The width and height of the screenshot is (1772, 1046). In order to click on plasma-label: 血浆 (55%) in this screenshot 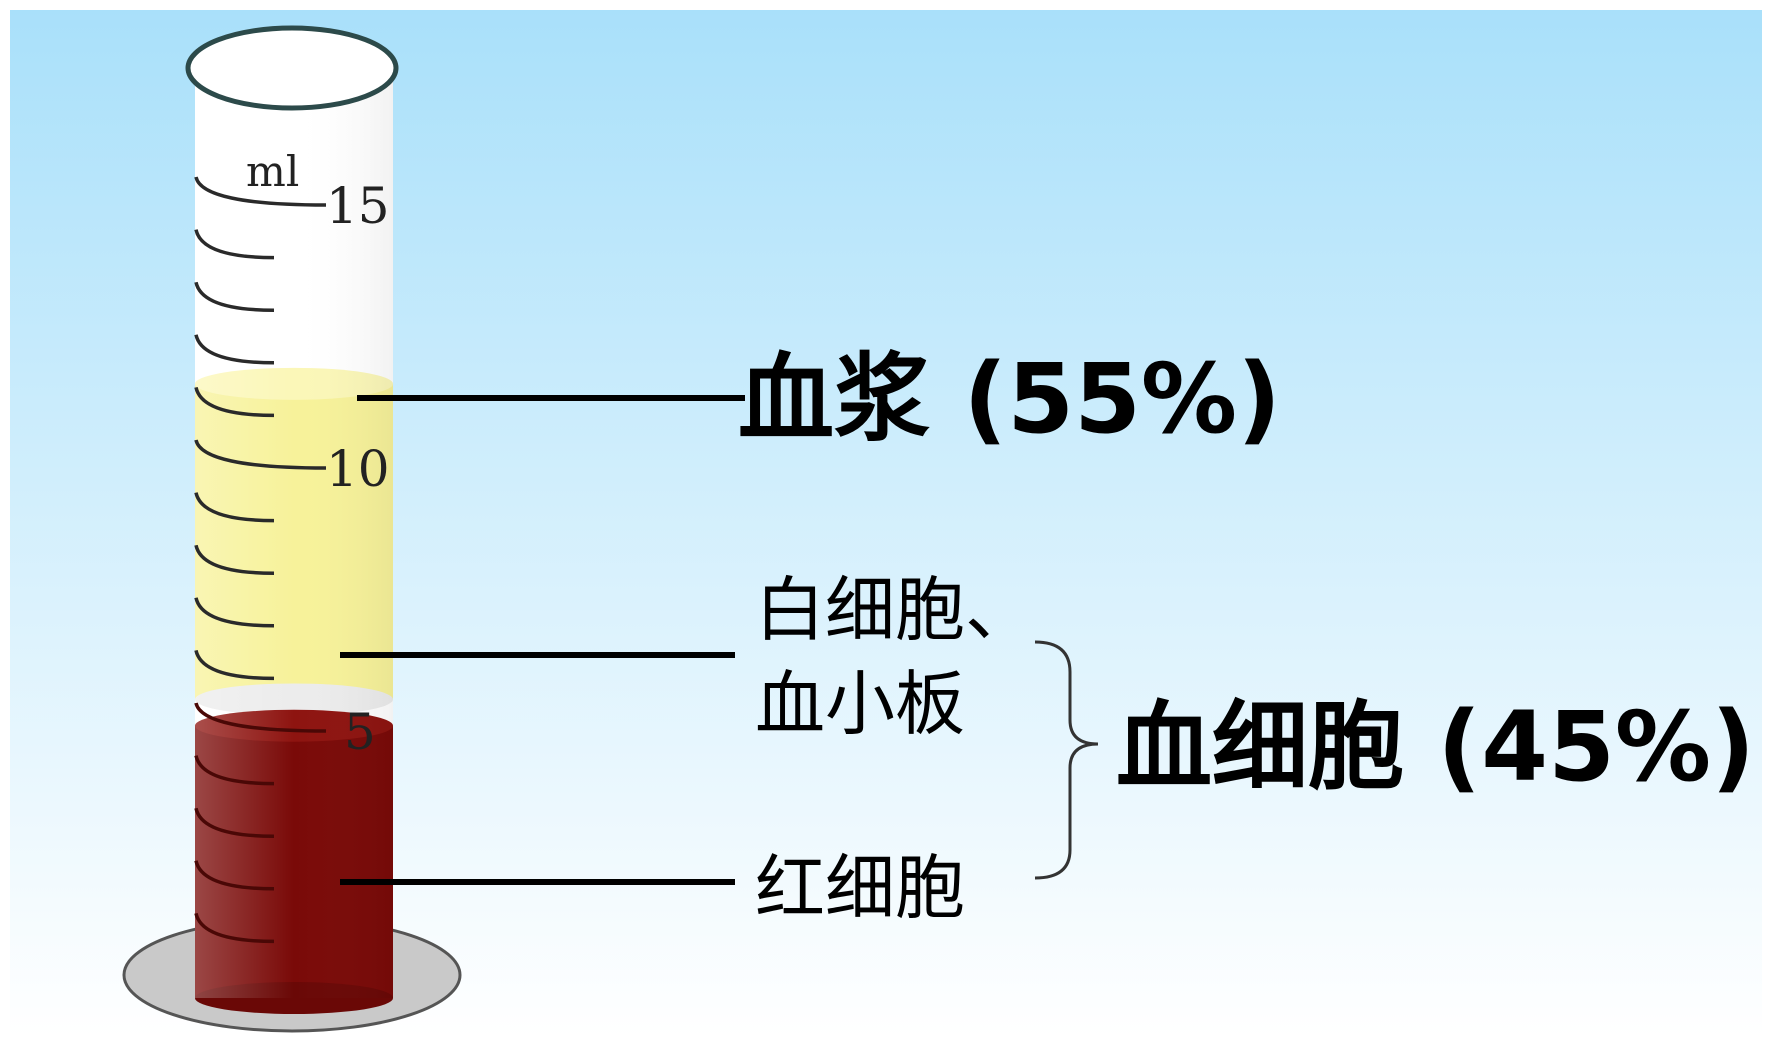, I will do `click(1009, 399)`.